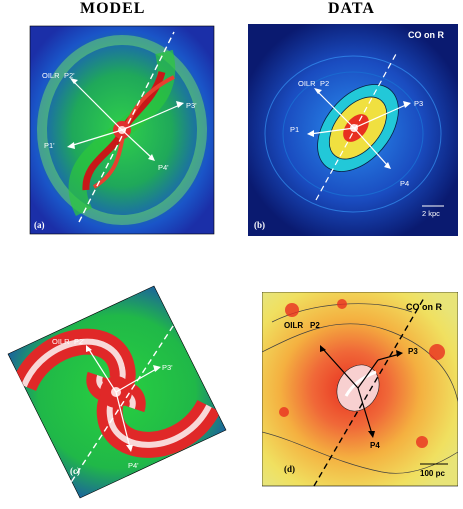  What do you see at coordinates (51, 75) in the screenshot?
I see `label-oilr-a: OILR` at bounding box center [51, 75].